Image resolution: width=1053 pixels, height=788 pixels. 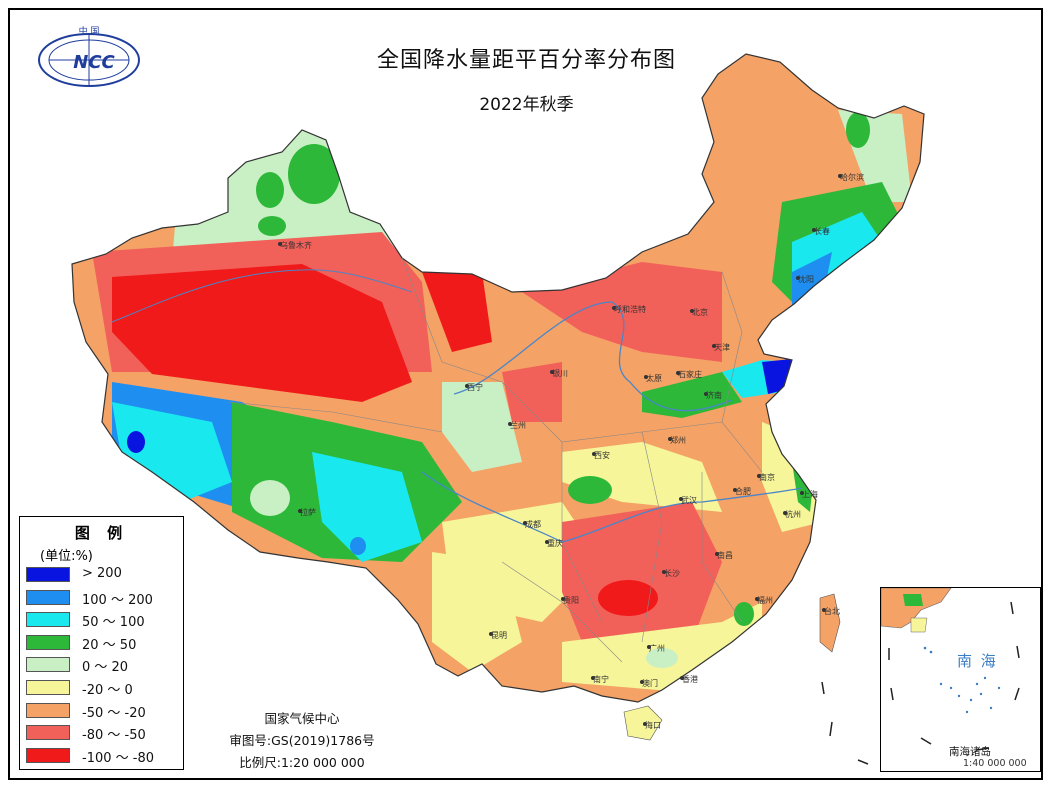 I want to click on city-label: 郑州, so click(x=678, y=440).